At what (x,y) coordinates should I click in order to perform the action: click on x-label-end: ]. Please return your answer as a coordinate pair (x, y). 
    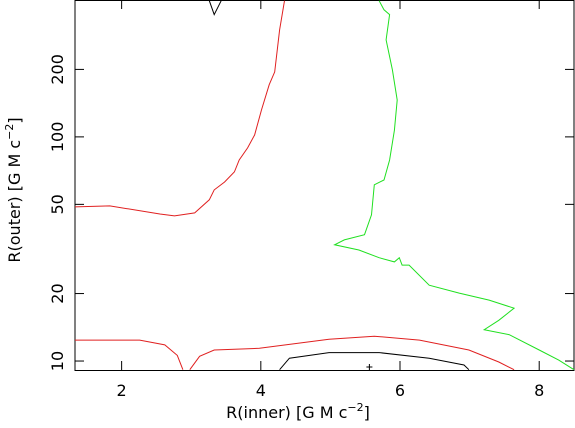
    Looking at the image, I should click on (367, 412).